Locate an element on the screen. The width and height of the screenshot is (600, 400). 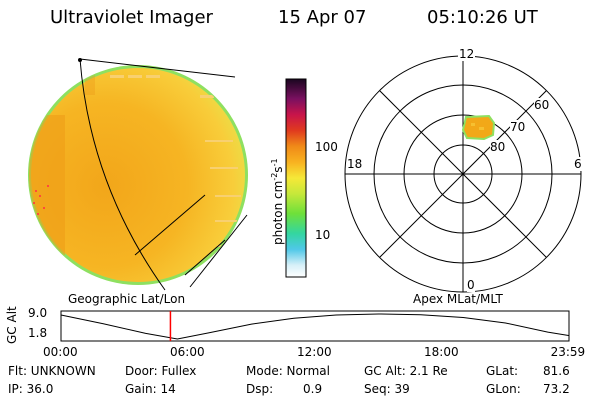
timeline-tick-2: 12:00 is located at coordinates (314, 352).